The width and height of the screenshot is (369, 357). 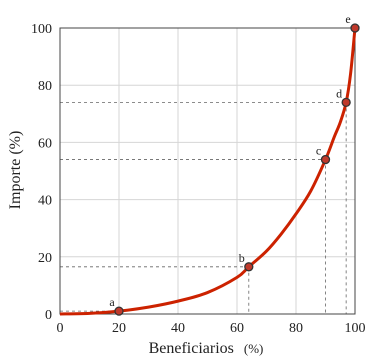 I want to click on point-marker-a, so click(x=119, y=311).